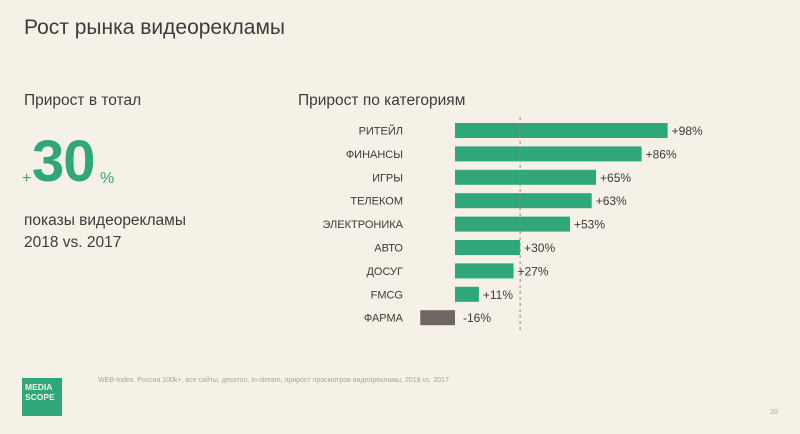 The image size is (800, 434). Describe the element at coordinates (533, 271) in the screenshot. I see `value-label-6: +27%` at that location.